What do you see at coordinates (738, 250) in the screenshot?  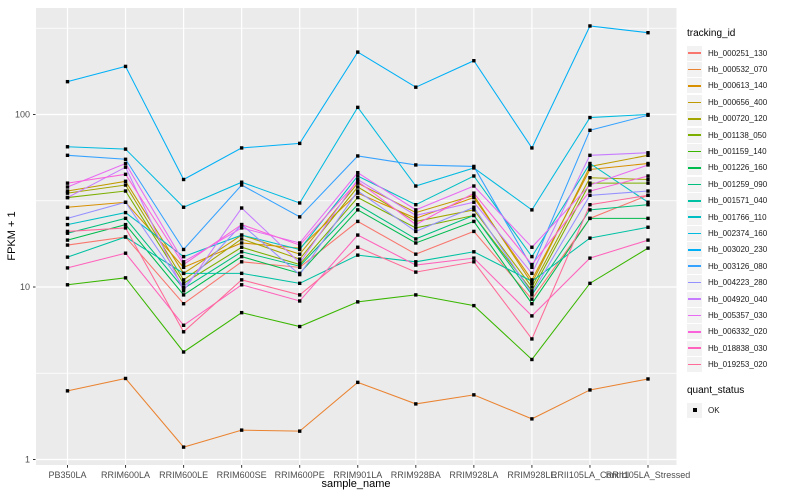 I see `legend-label: Hb_003020_230` at bounding box center [738, 250].